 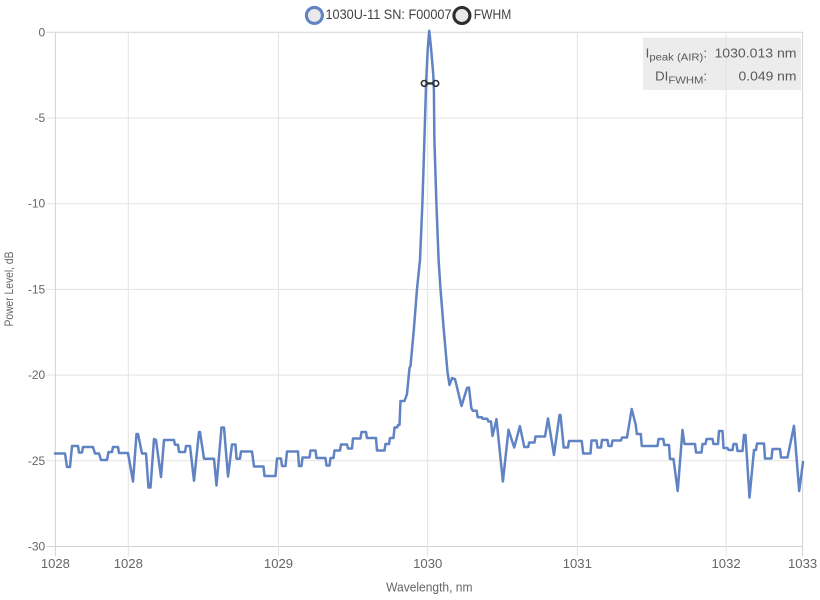 I want to click on svg-text: 0.049 nm, so click(x=768, y=75).